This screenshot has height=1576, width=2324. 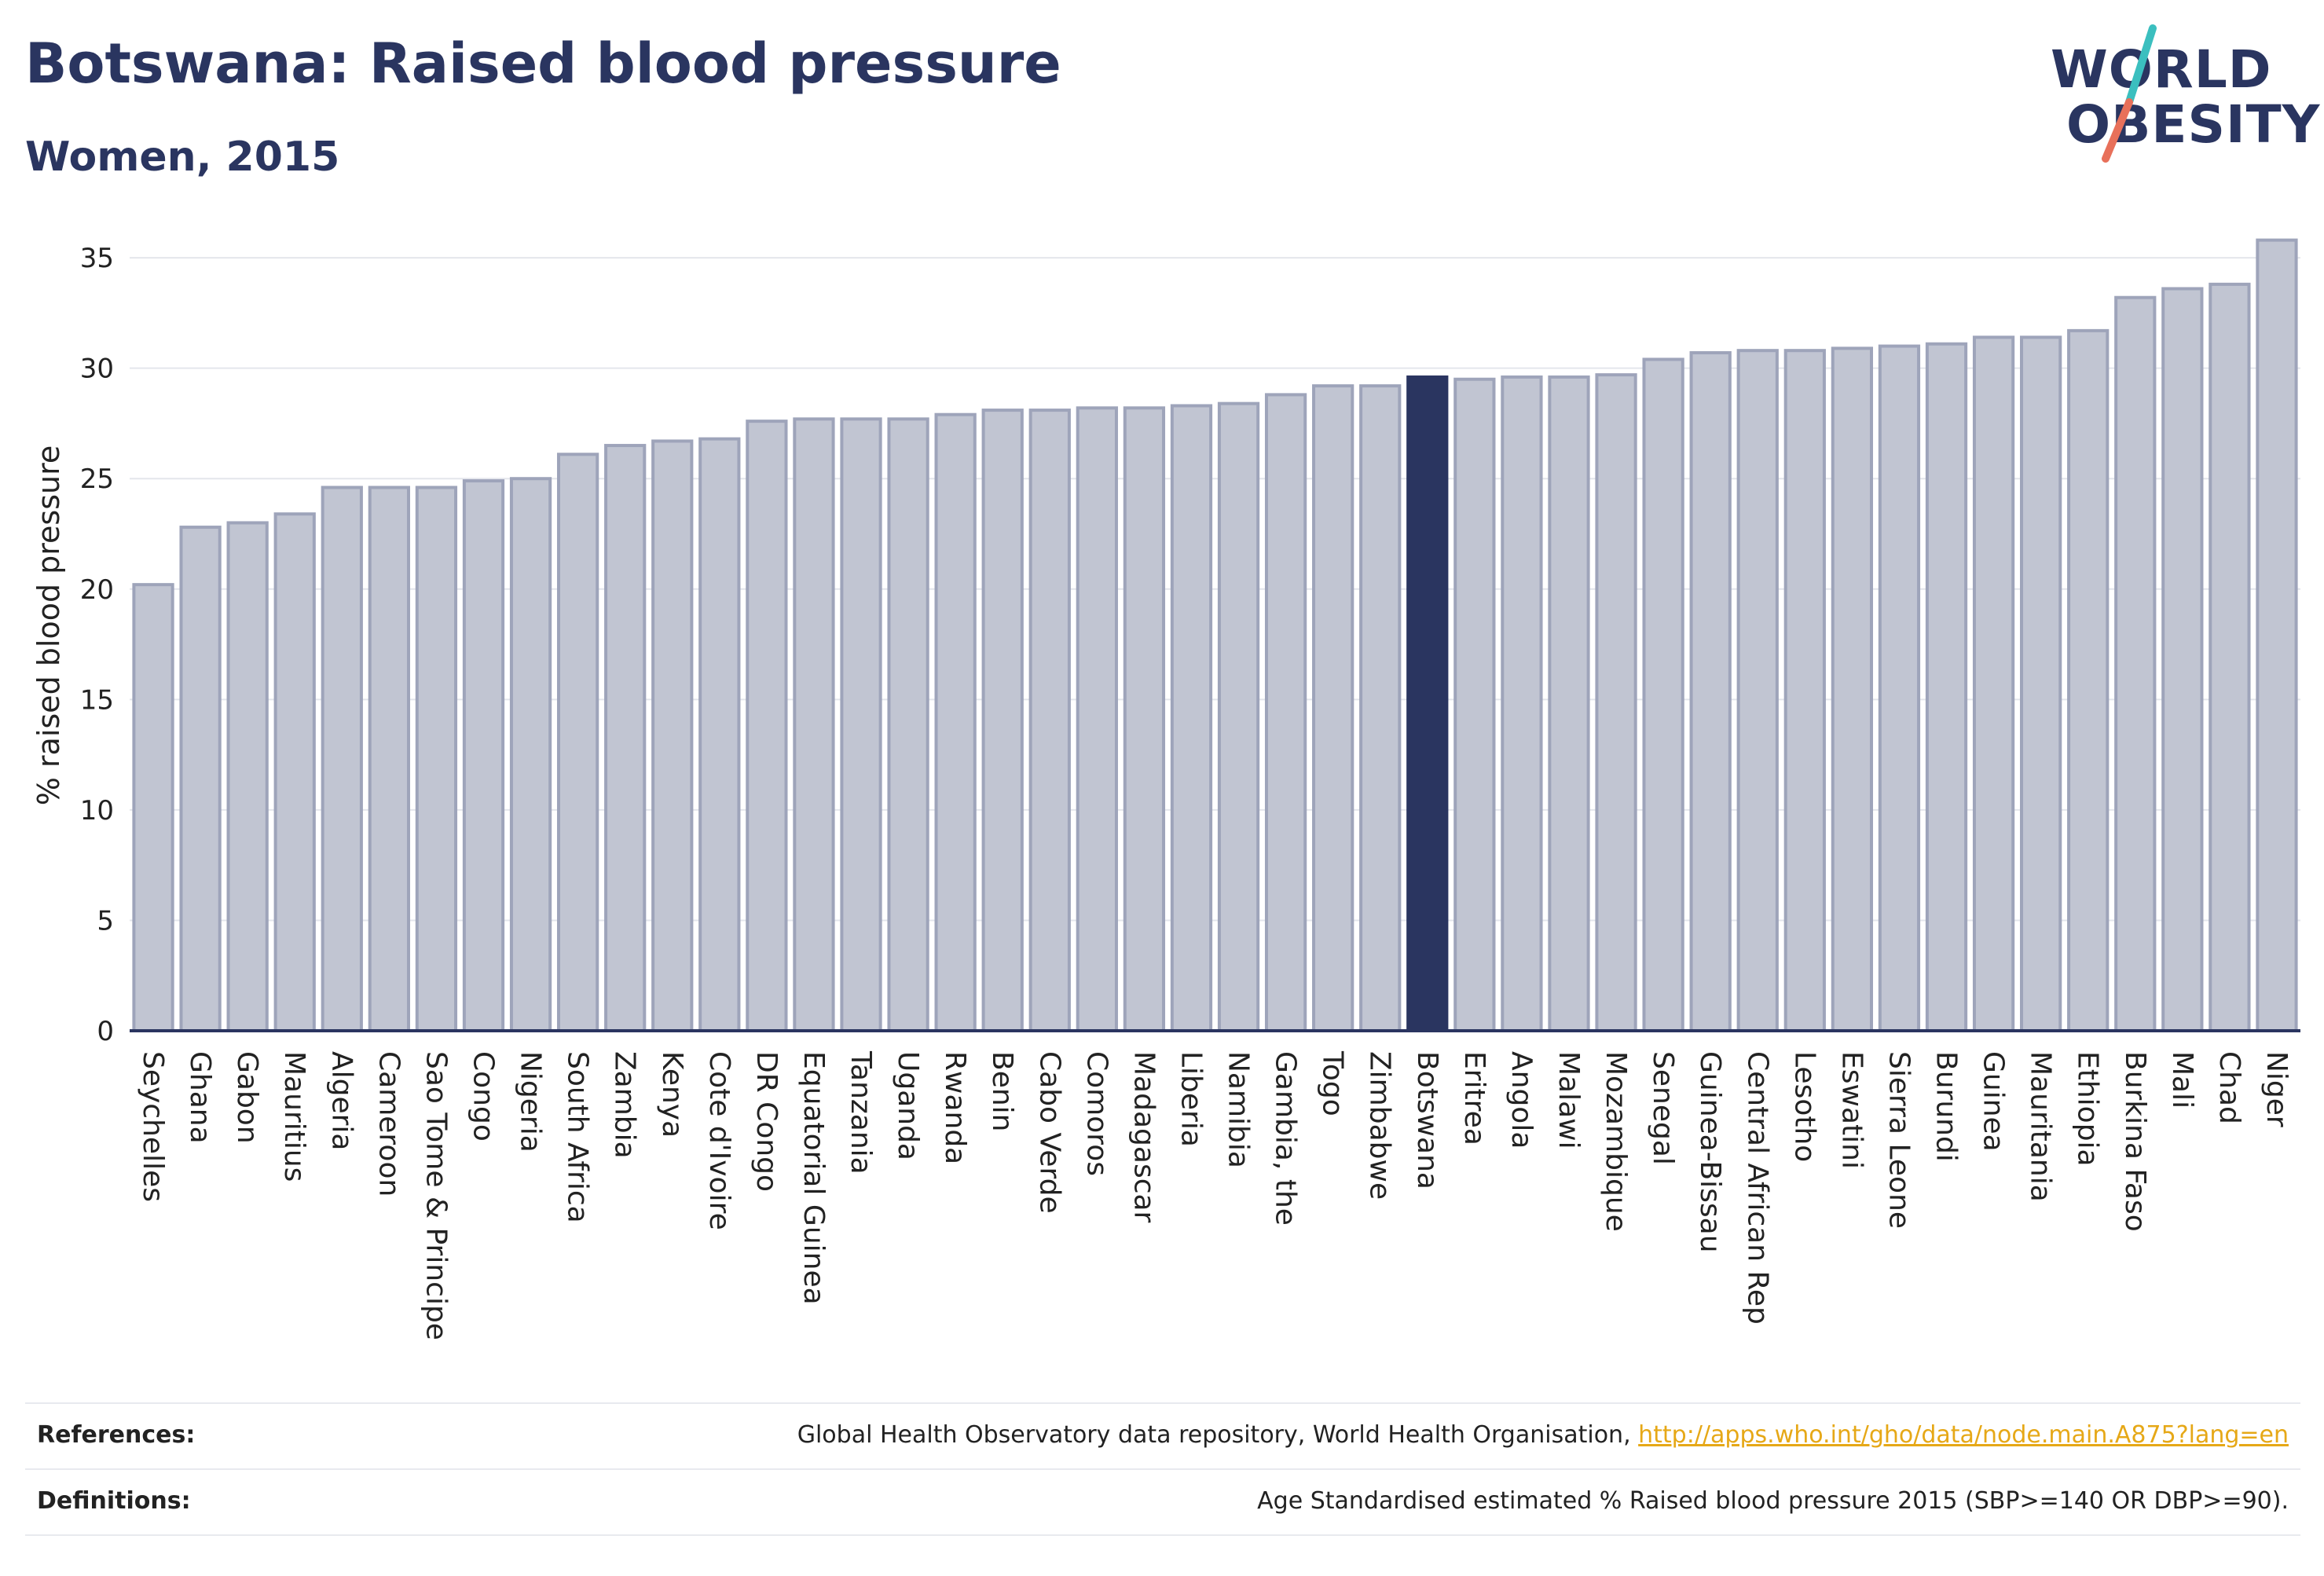 I want to click on x-tick-label: Malawi, so click(x=1568, y=1100).